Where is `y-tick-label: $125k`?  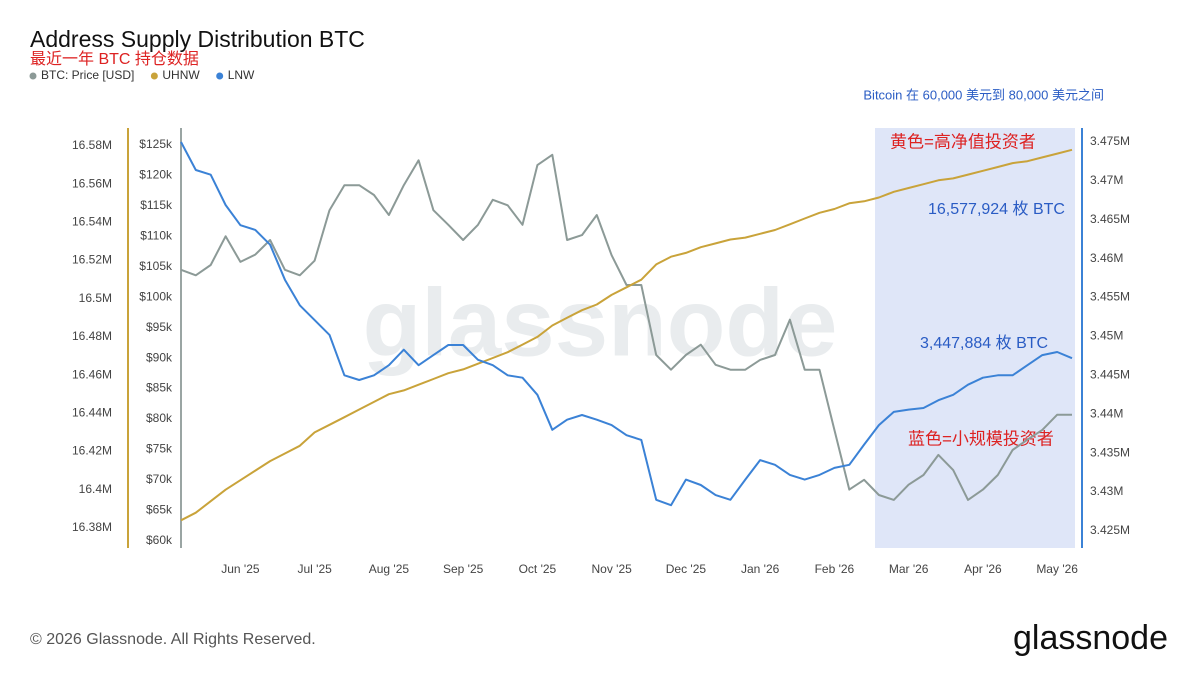 y-tick-label: $125k is located at coordinates (156, 144).